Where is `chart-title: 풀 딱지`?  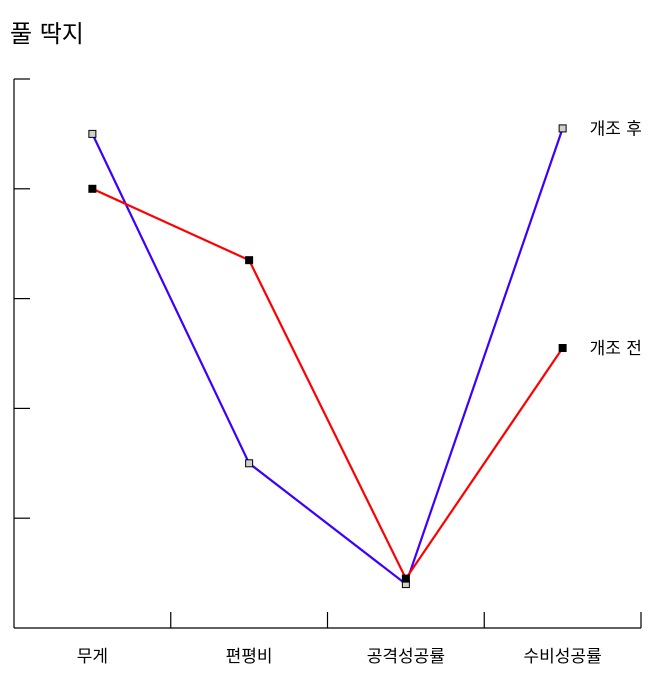
chart-title: 풀 딱지 is located at coordinates (47, 34).